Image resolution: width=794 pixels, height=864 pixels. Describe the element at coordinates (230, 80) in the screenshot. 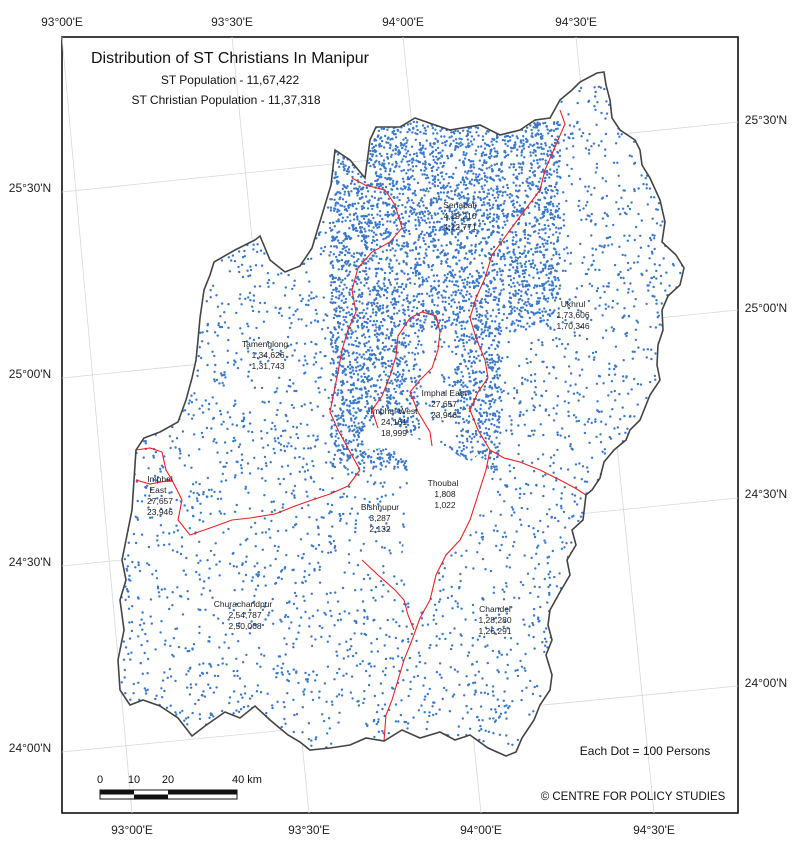

I see `st-population-subtitle: ST Population - 11,67,422` at that location.